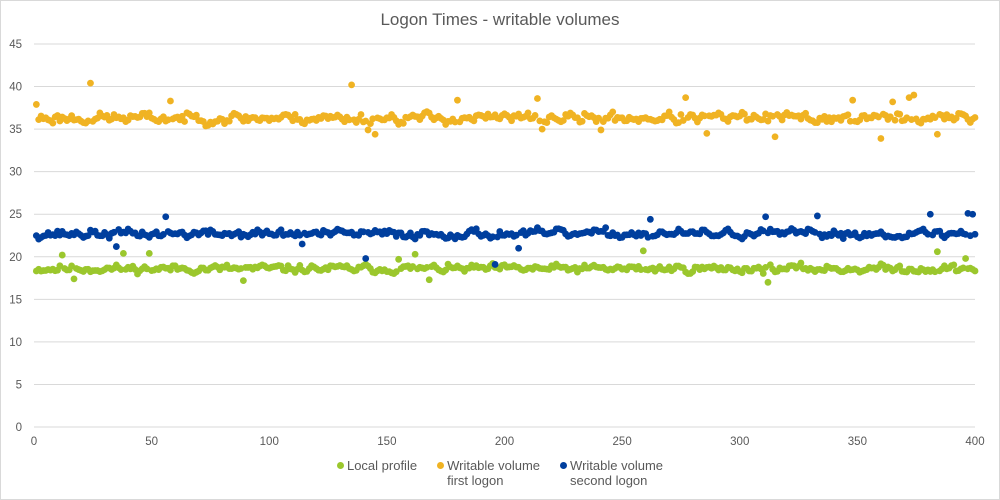  What do you see at coordinates (382, 465) in the screenshot?
I see `legend-label: Local profile` at bounding box center [382, 465].